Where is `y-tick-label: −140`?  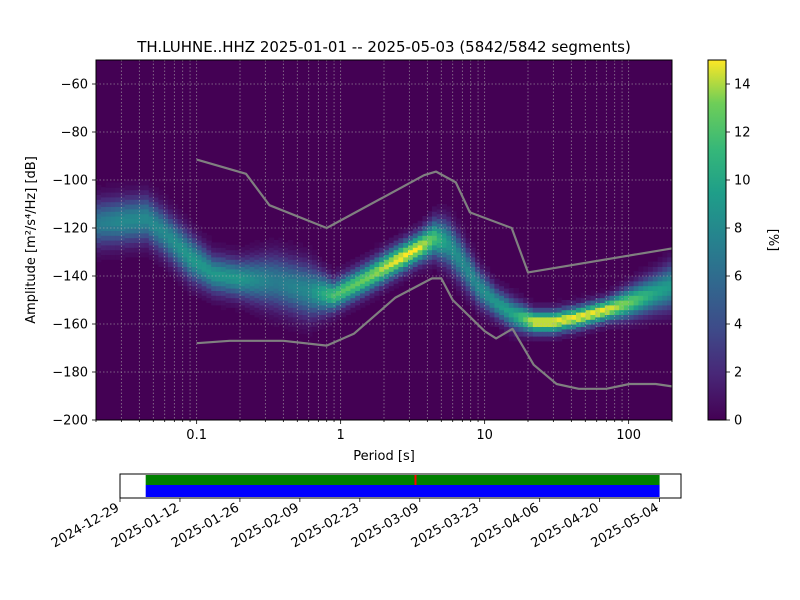
y-tick-label: −140 is located at coordinates (70, 277).